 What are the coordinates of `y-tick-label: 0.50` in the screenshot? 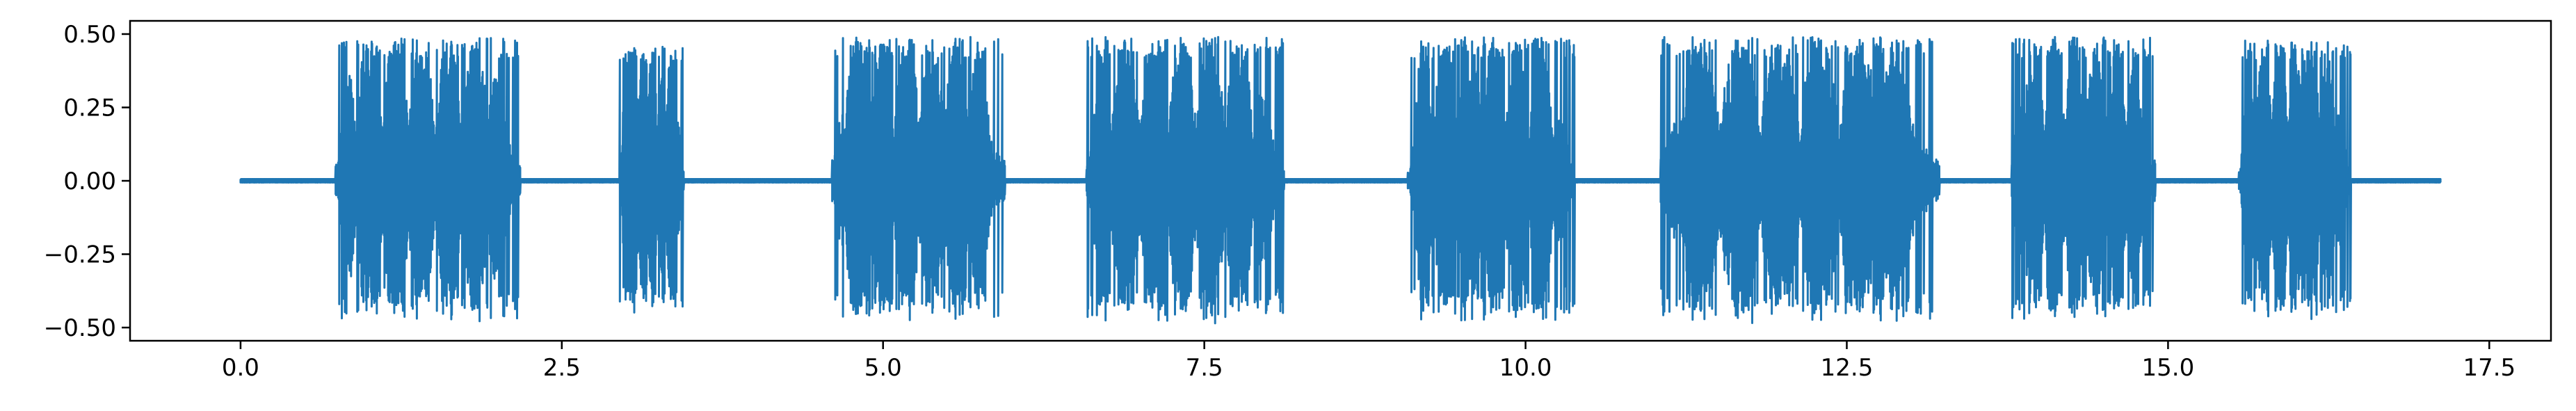 It's located at (90, 35).